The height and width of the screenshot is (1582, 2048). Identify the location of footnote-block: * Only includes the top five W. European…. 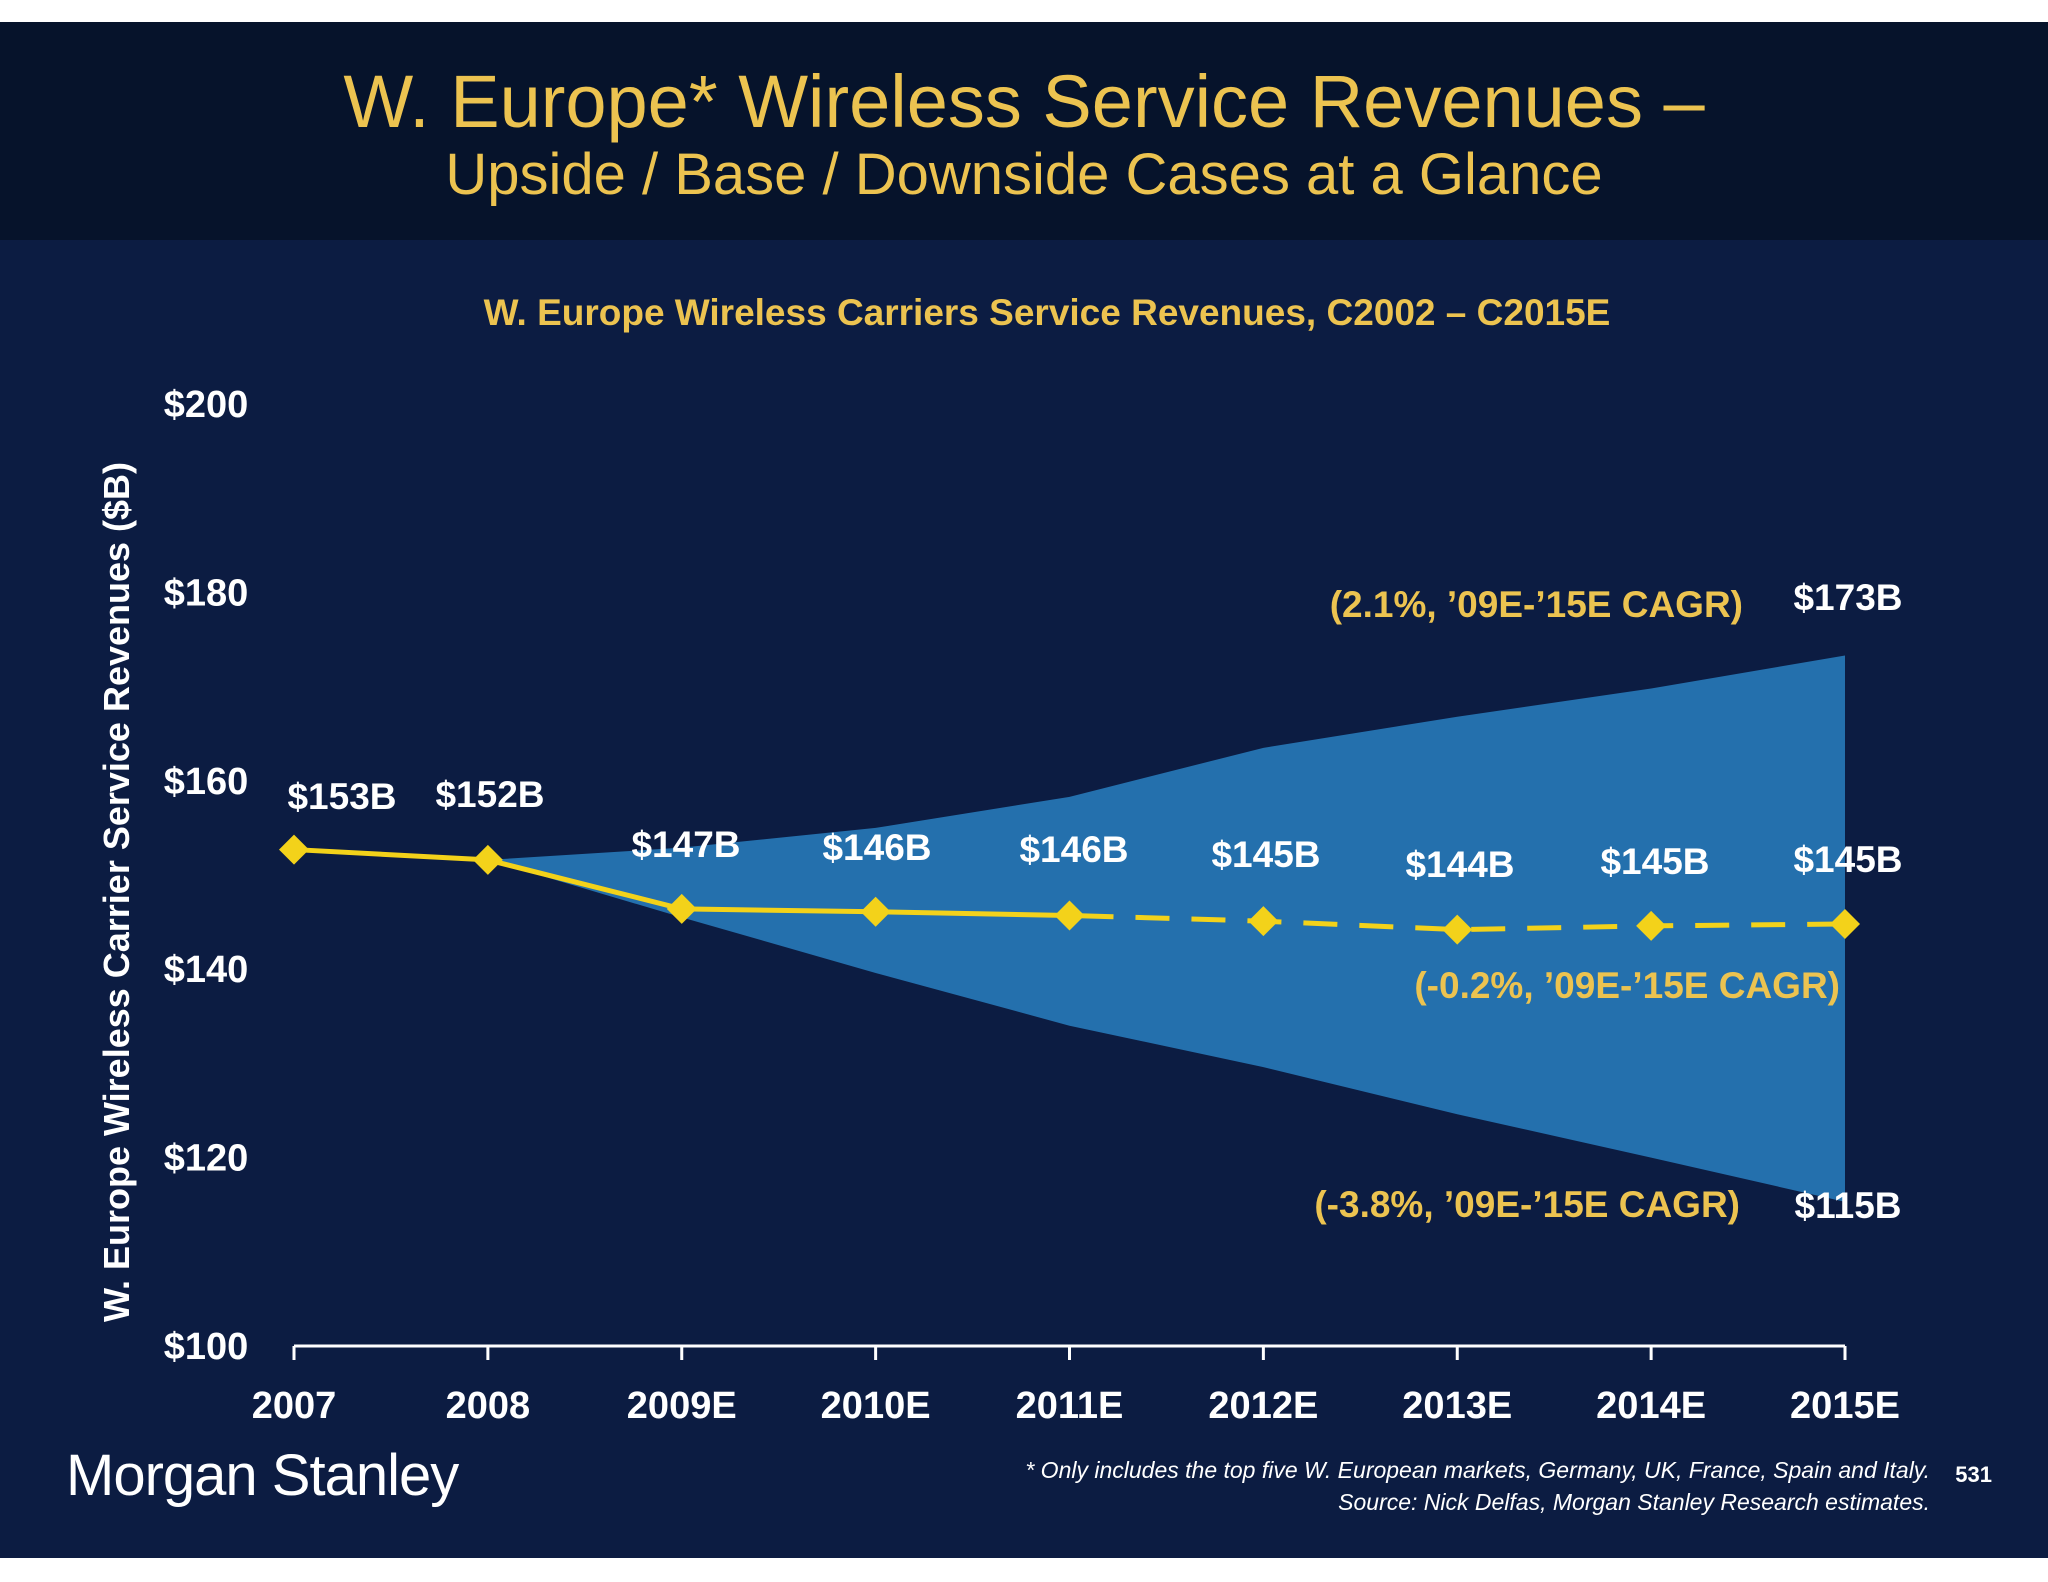
(1477, 1486).